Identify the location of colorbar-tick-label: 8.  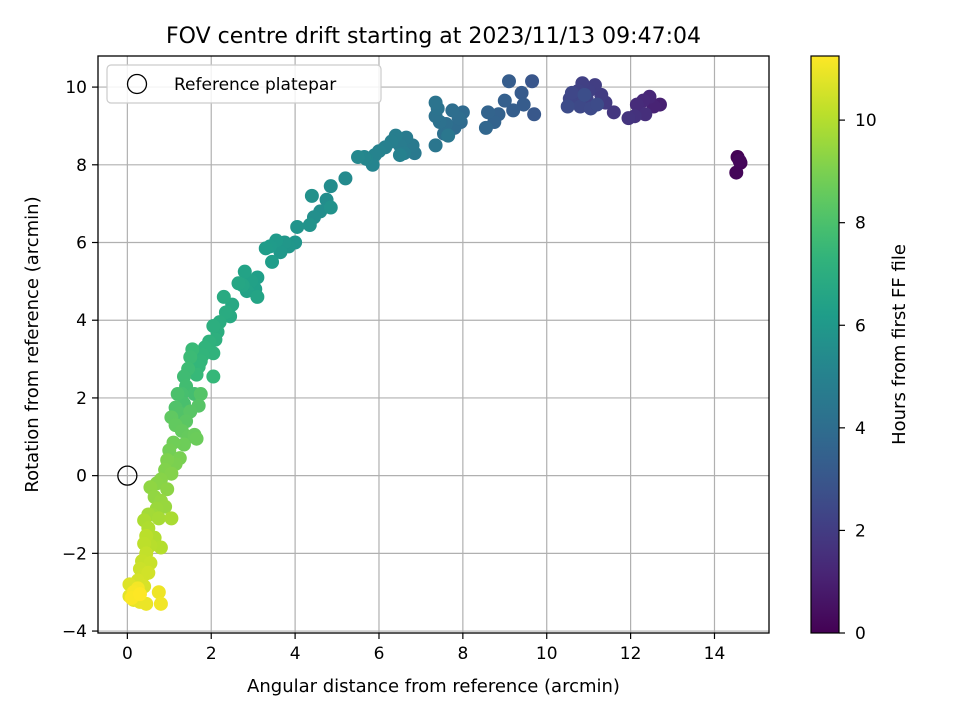
(860, 224).